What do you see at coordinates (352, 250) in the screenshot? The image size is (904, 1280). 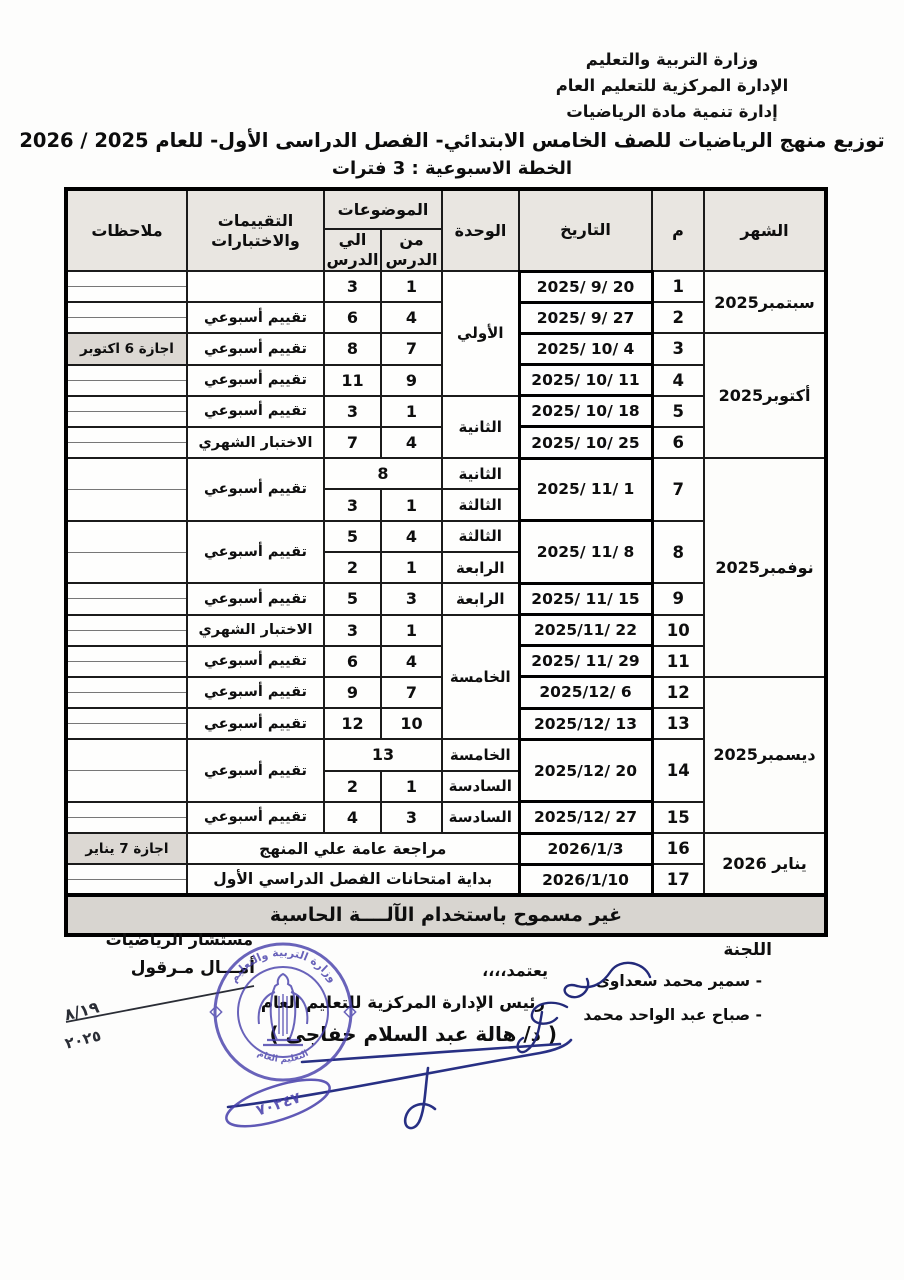 I see `col-header-to-lesson: الي الدرس` at bounding box center [352, 250].